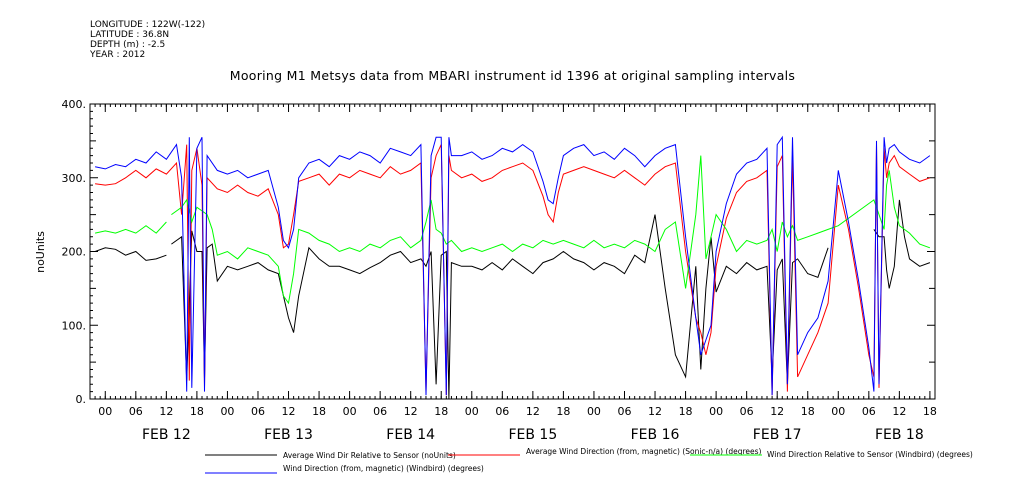 This screenshot has height=504, width=1009. What do you see at coordinates (166, 435) in the screenshot?
I see `x-day-label: FEB 12` at bounding box center [166, 435].